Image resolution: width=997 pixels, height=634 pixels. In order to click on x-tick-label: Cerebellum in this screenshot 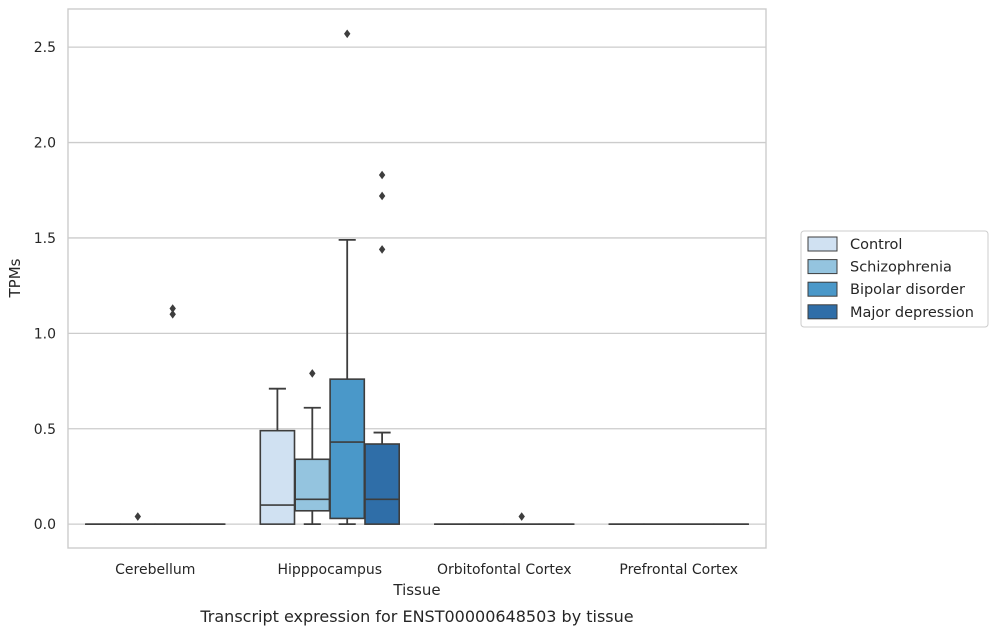, I will do `click(155, 570)`.